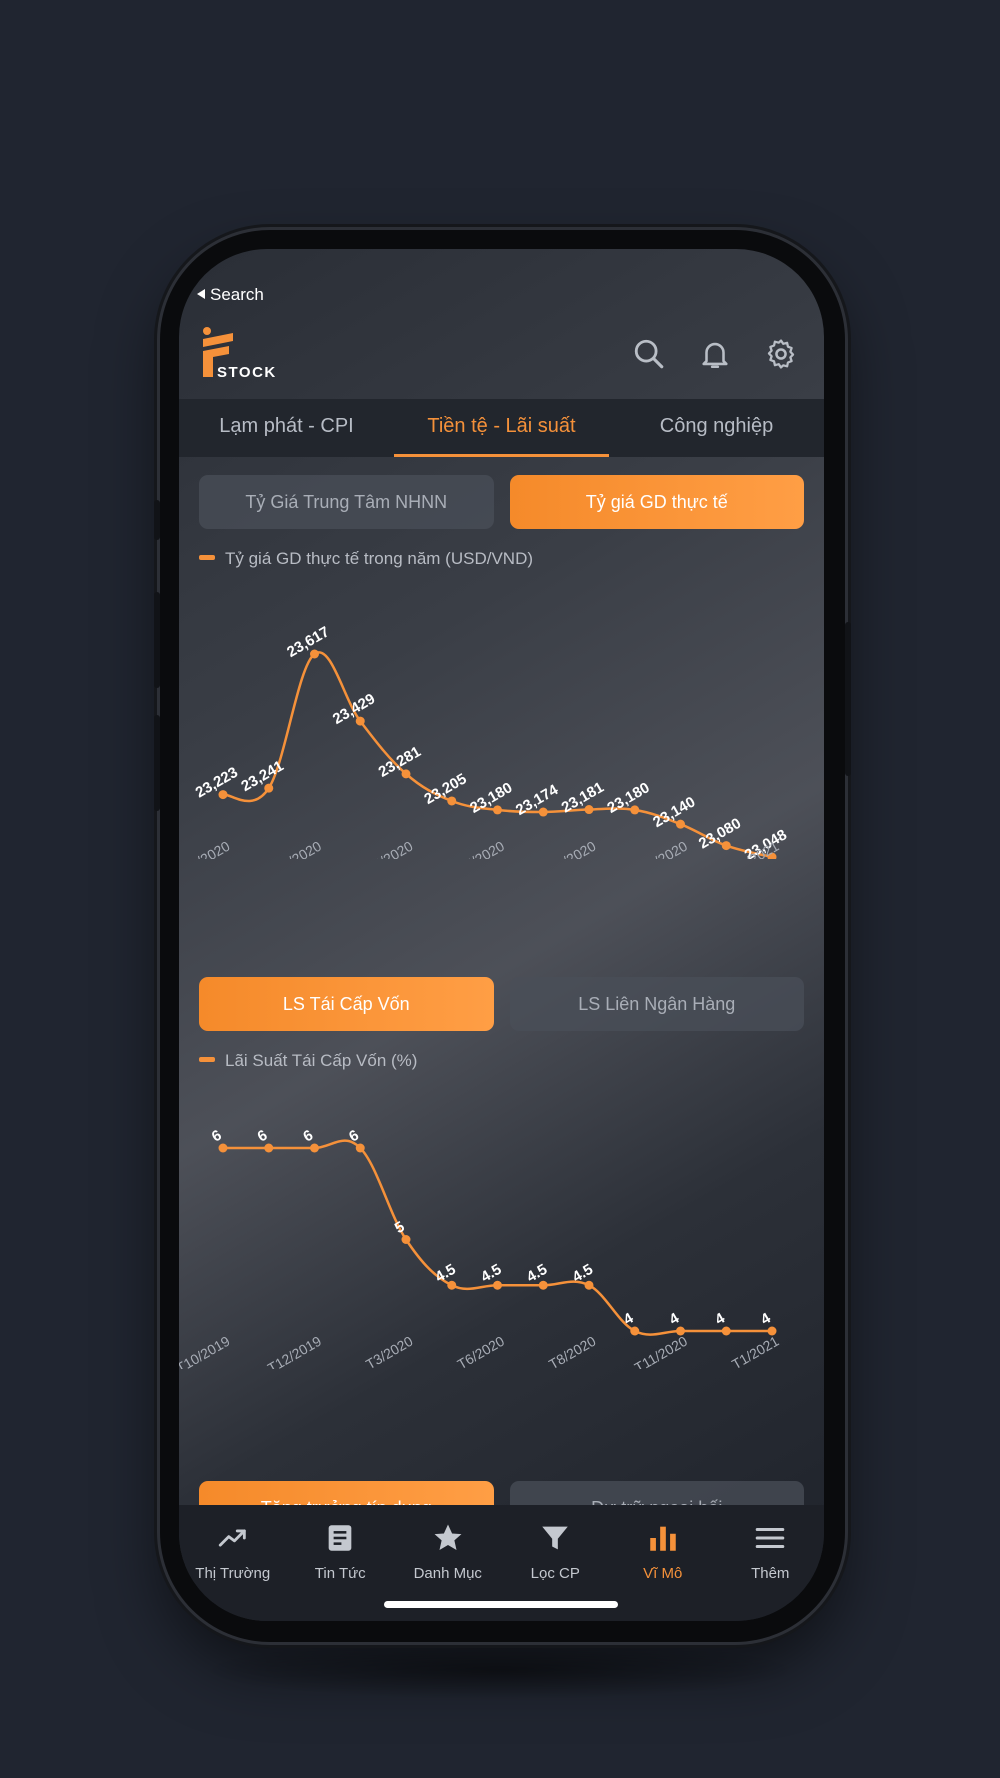 The width and height of the screenshot is (1000, 1778). Describe the element at coordinates (720, 834) in the screenshot. I see `data-label: 23,080` at that location.